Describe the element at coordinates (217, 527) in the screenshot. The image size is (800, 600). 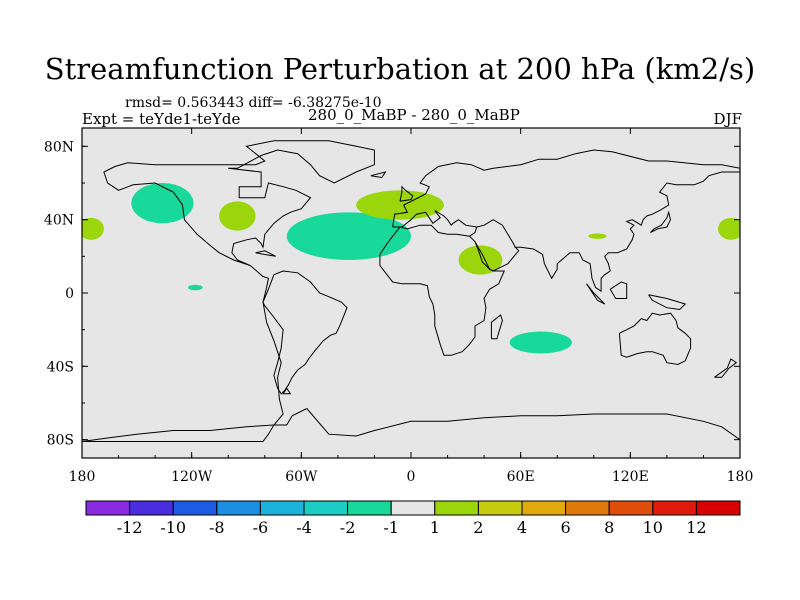
I see `colorbar-label: -8` at that location.